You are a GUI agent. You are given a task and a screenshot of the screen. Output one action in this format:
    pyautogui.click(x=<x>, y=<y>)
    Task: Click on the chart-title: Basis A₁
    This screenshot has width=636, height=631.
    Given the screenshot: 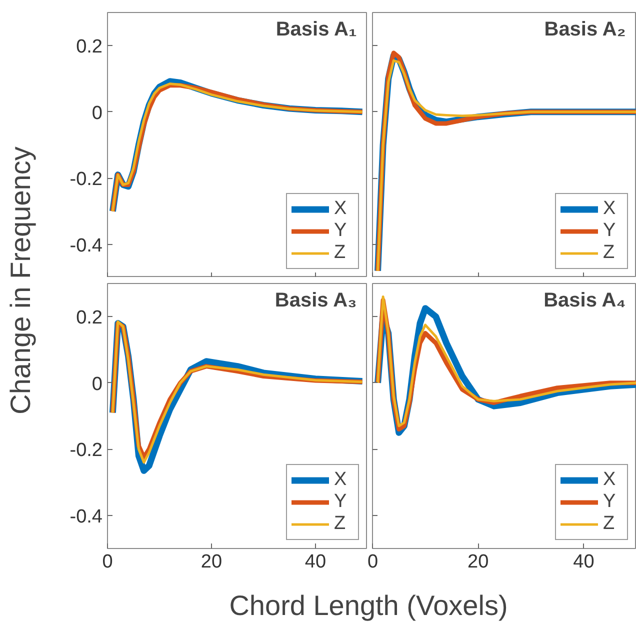 What is the action you would take?
    pyautogui.click(x=316, y=29)
    